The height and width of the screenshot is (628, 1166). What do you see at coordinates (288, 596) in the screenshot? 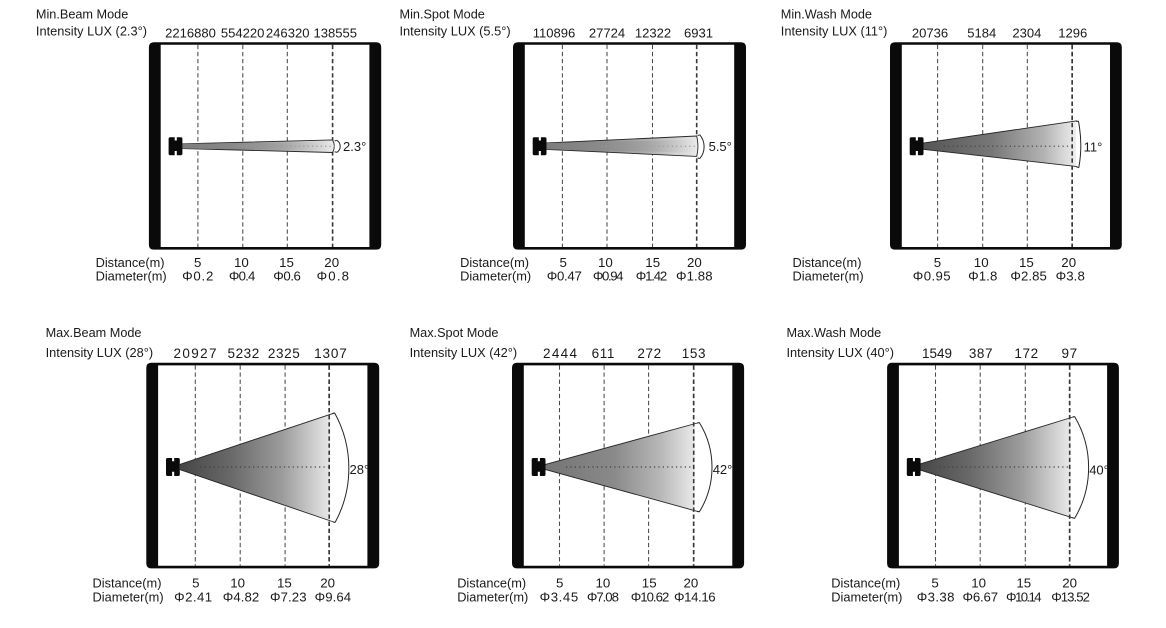
I see `svg-text: Φ7.23` at bounding box center [288, 596].